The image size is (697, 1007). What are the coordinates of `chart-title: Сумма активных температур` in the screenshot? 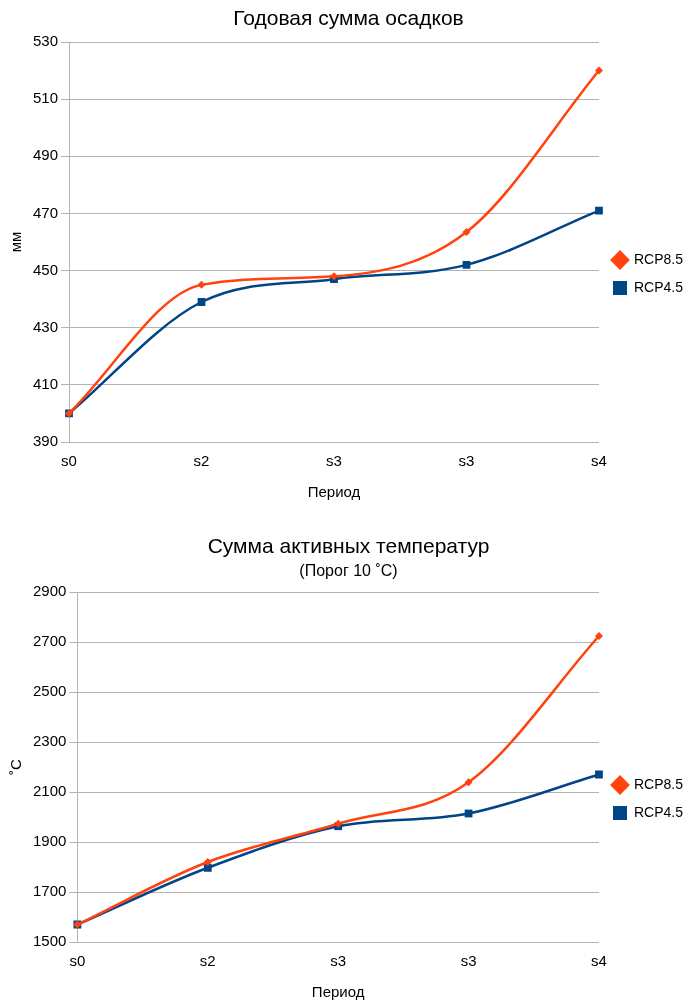 It's located at (348, 545).